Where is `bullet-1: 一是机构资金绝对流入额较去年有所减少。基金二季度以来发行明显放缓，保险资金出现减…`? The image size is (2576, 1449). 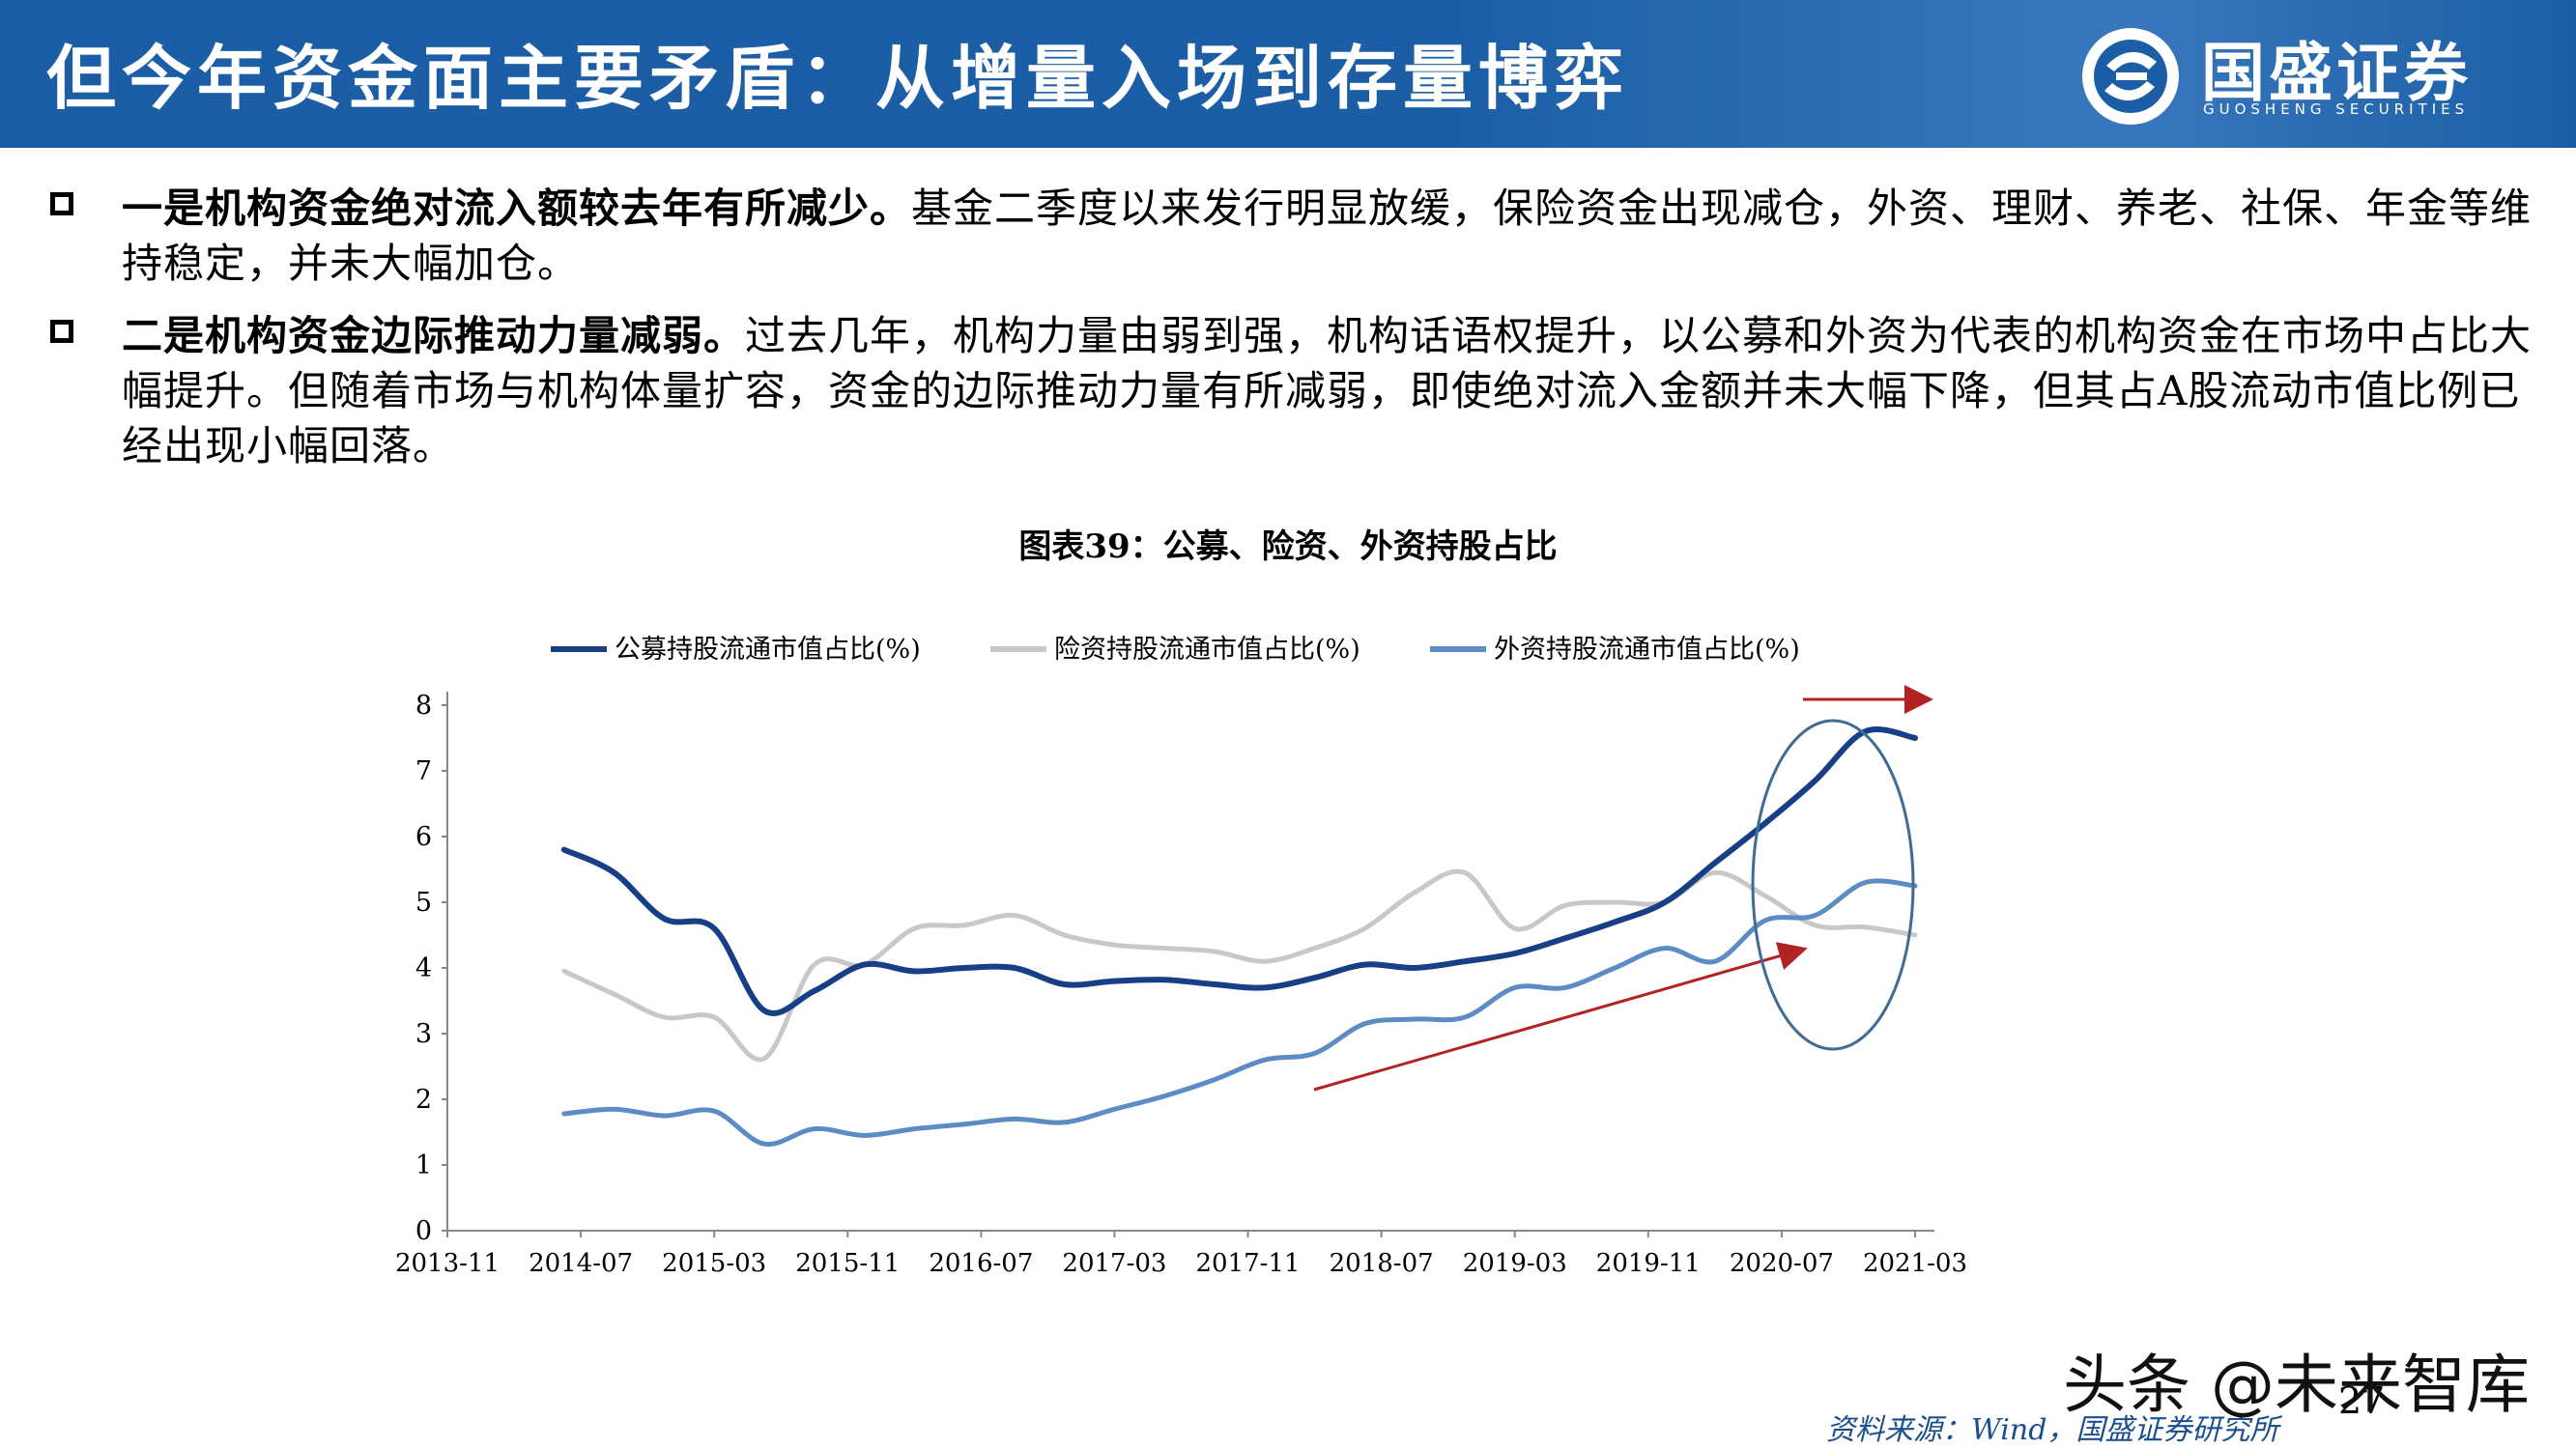 bullet-1: 一是机构资金绝对流入额较去年有所减少。基金二季度以来发行明显放缓，保险资金出现减… is located at coordinates (1291, 236).